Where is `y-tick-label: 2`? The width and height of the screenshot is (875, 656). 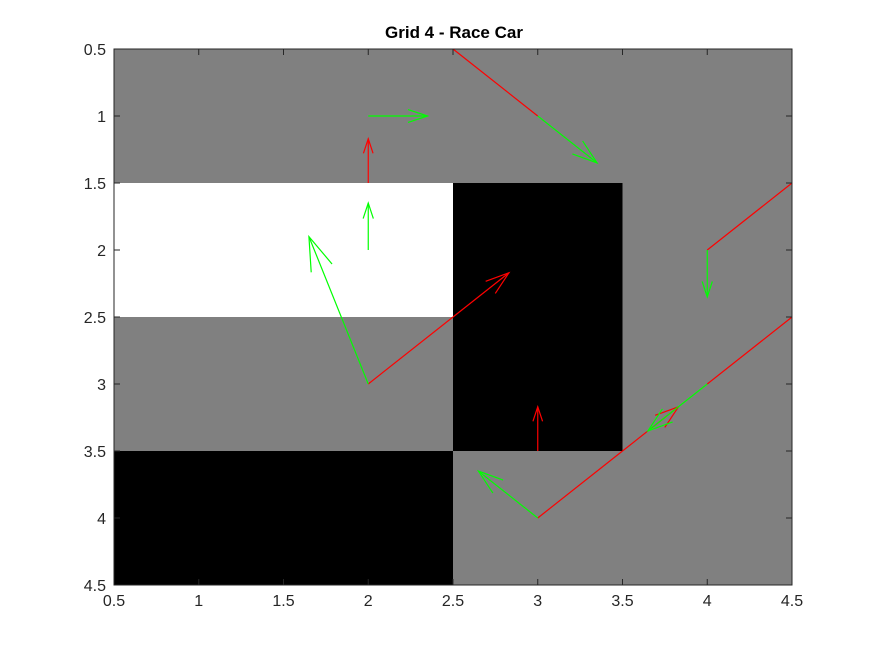
y-tick-label: 2 is located at coordinates (101, 251).